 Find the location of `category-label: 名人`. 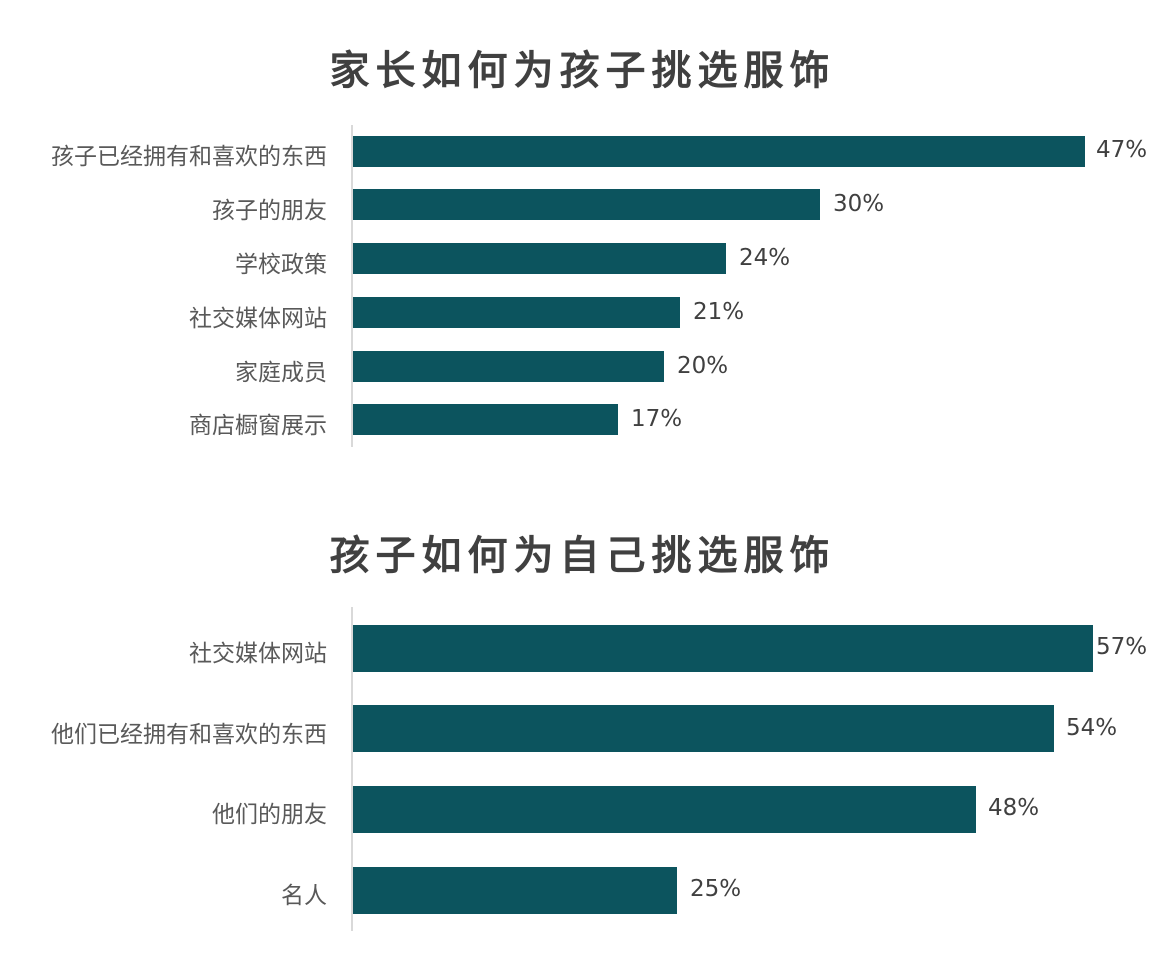

category-label: 名人 is located at coordinates (304, 896).